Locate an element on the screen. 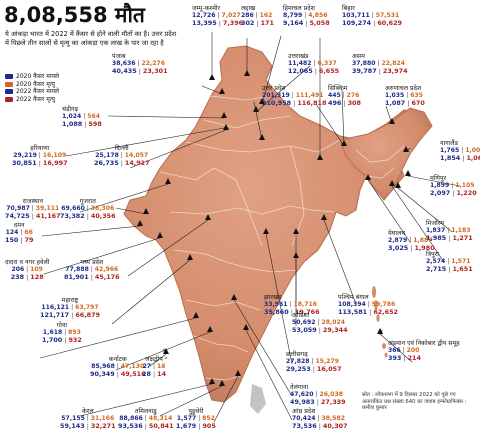 The image size is (480, 435). deaths-2020: 16,109 is located at coordinates (54, 156).